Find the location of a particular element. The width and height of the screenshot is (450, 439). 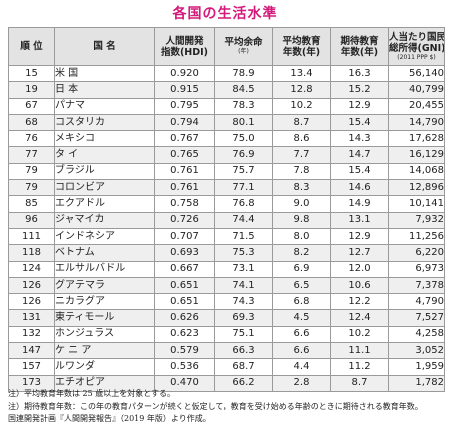

table-row: 77 タ イ 0.765 76.9 7.7 14.7 16,129 is located at coordinates (226, 155).